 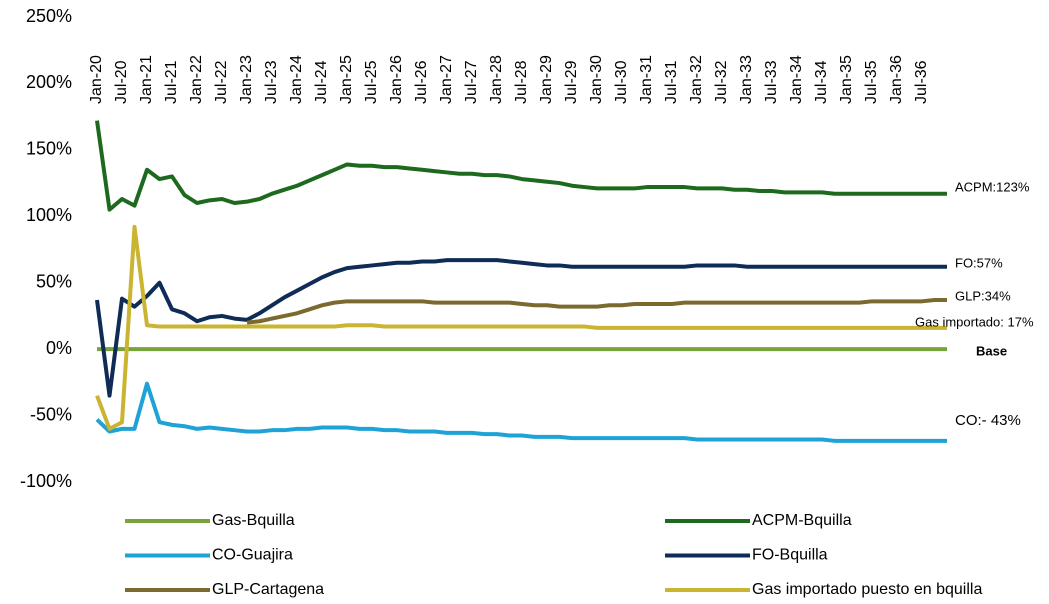 What do you see at coordinates (49, 16) in the screenshot?
I see `y-tick-label: 250%` at bounding box center [49, 16].